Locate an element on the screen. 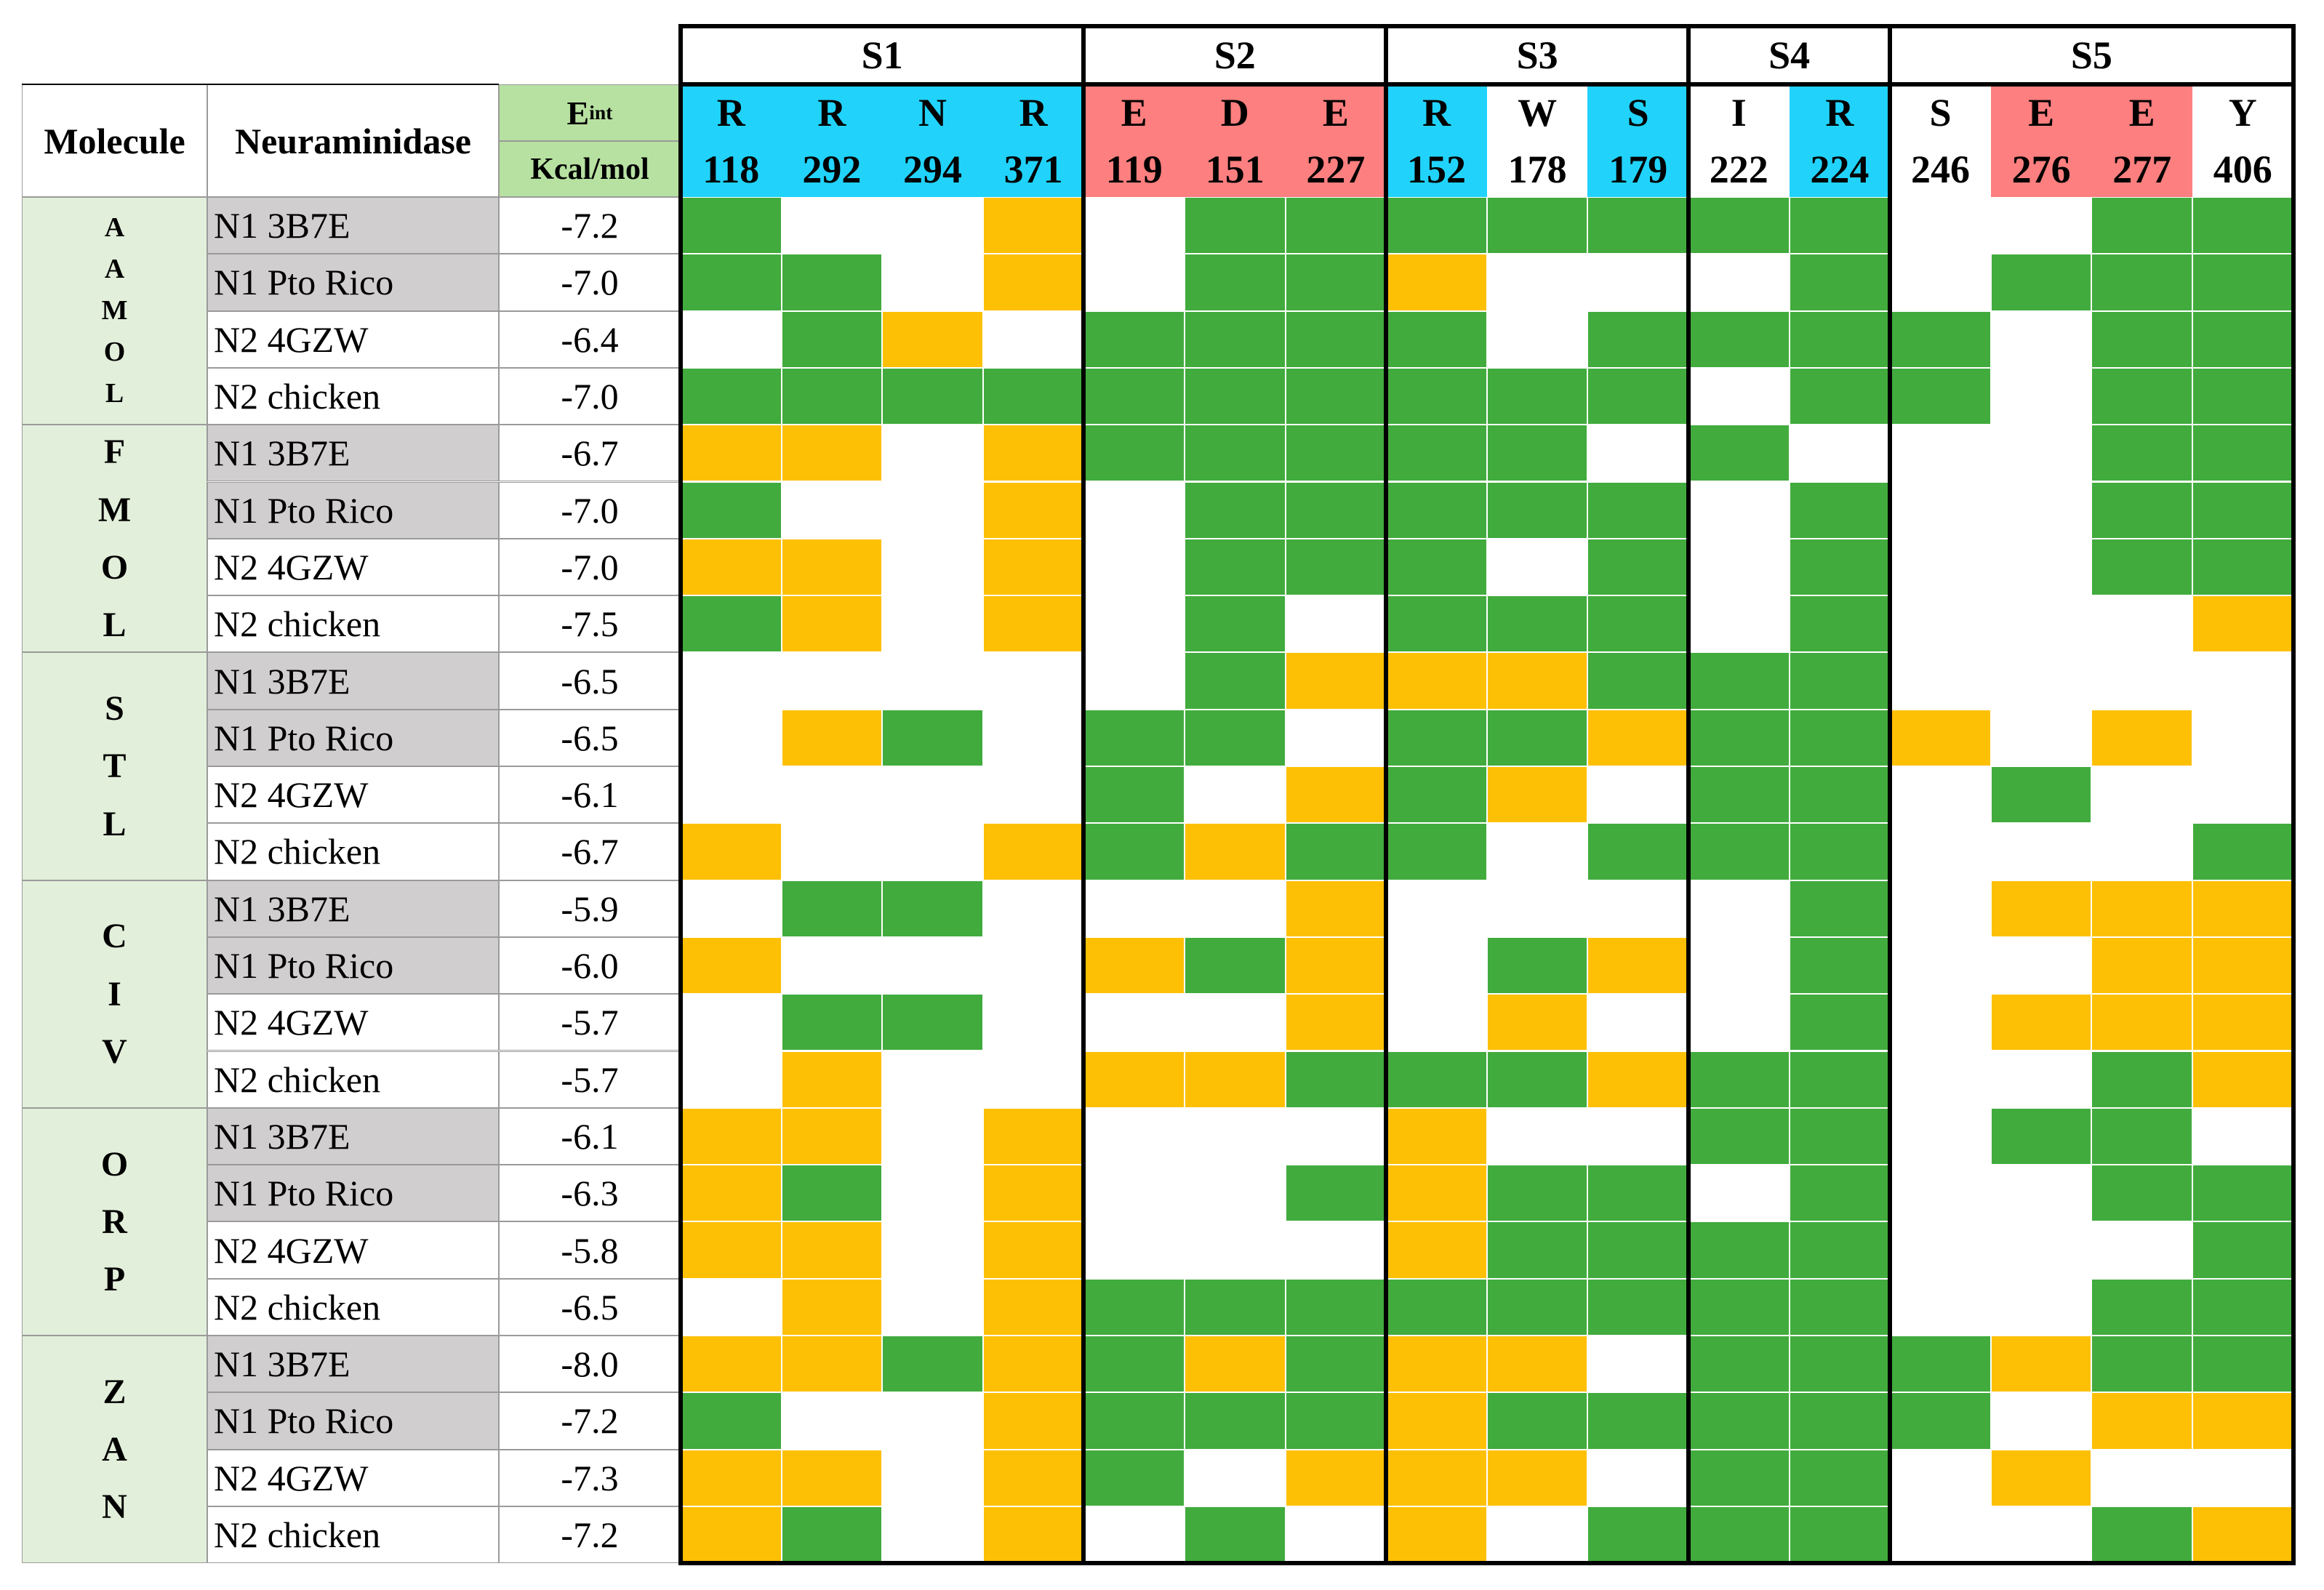 This screenshot has height=1590, width=2324. eint-value: -5.7 is located at coordinates (590, 1079).